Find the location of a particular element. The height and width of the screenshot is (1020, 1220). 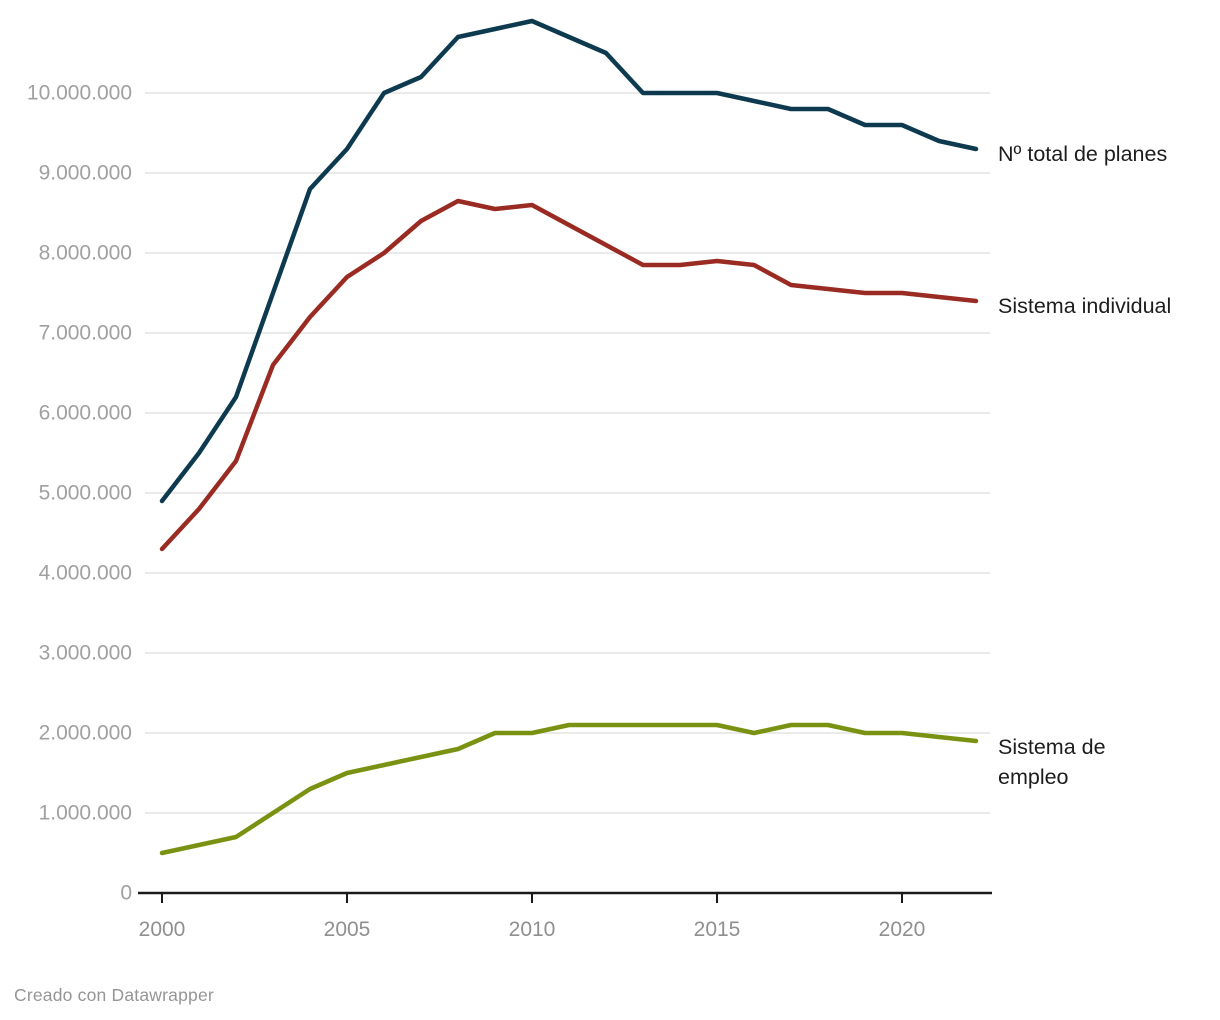

x-tick-label: 2015 is located at coordinates (717, 929).